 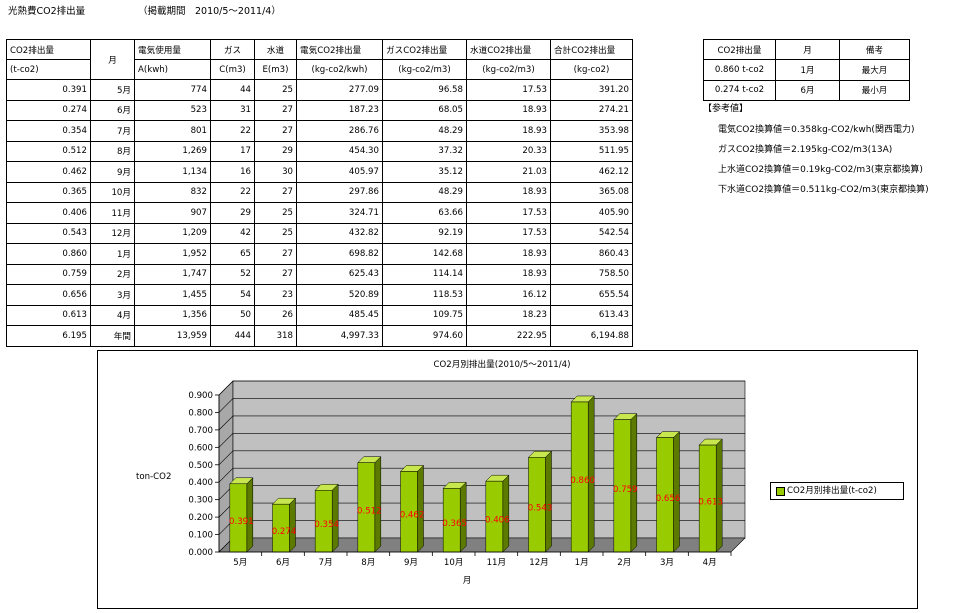 I want to click on summary-row: 0.274 t-co2 6月 最小月, so click(x=806, y=90).